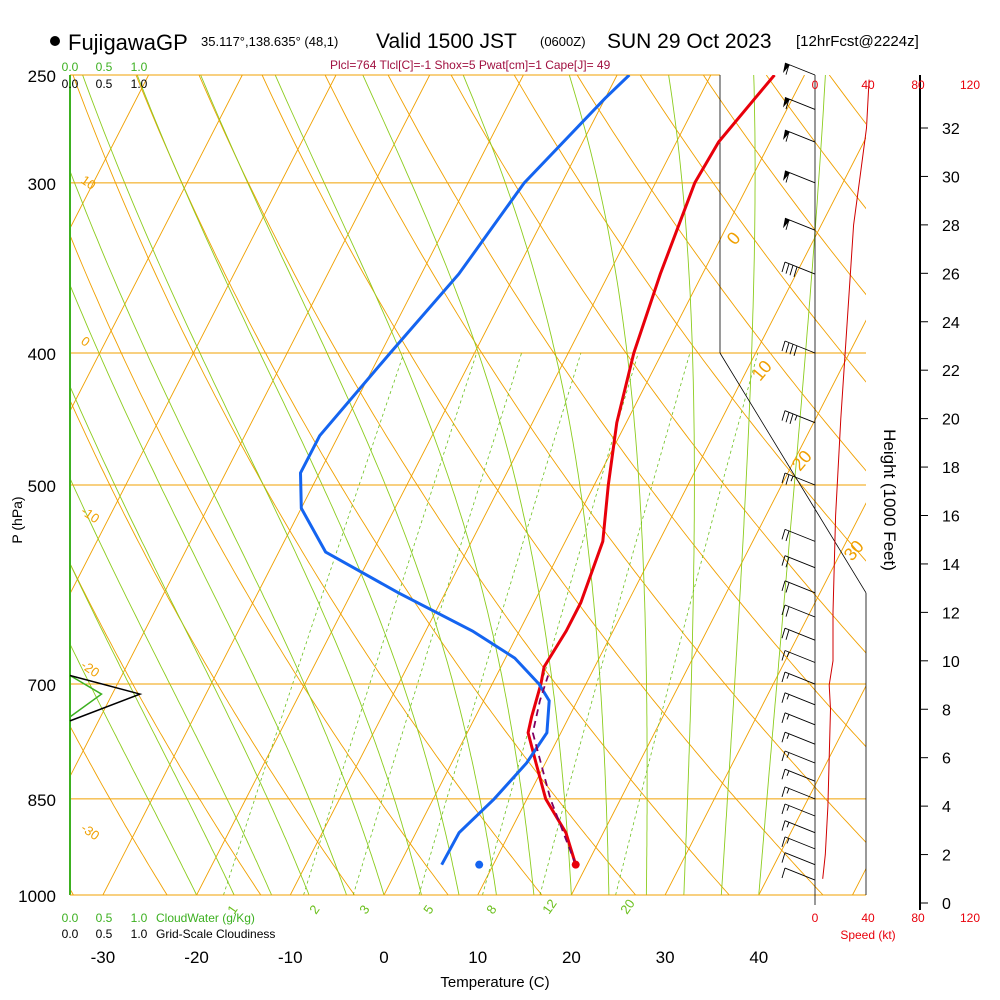  I want to click on dry-adiabat-label: -10, so click(90, 514).